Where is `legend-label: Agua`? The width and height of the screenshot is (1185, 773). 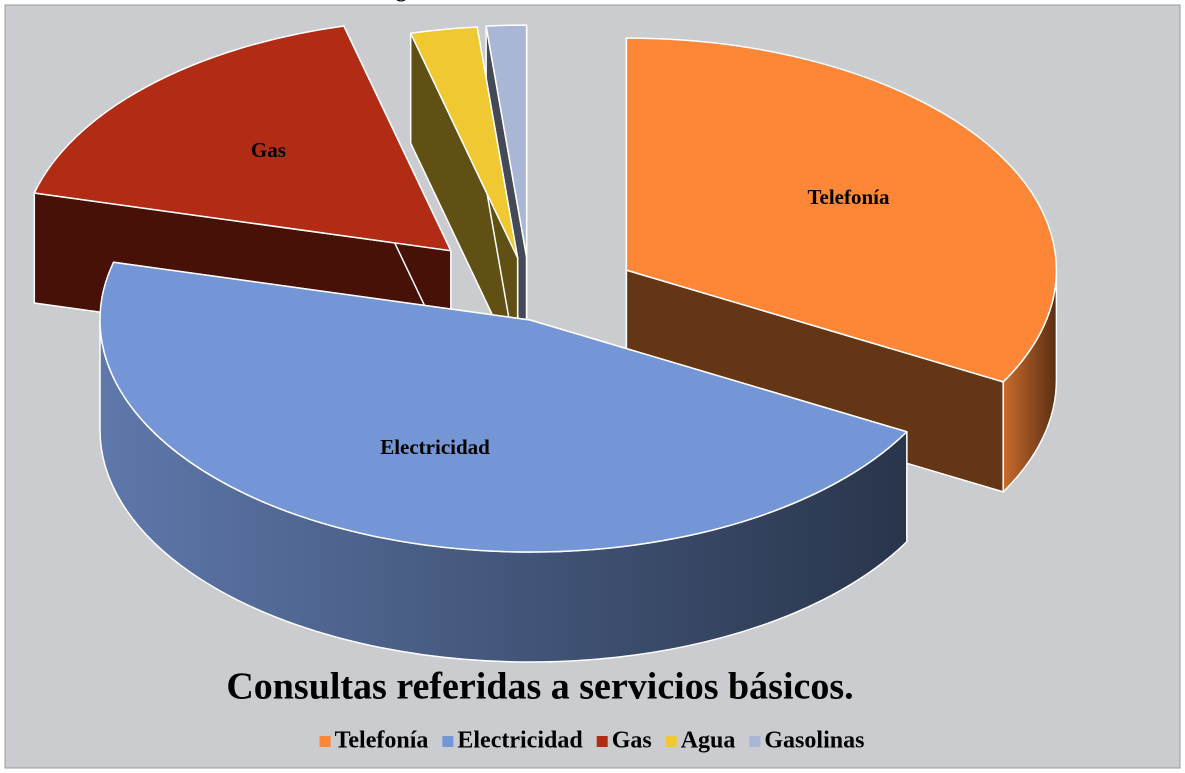 legend-label: Agua is located at coordinates (708, 741).